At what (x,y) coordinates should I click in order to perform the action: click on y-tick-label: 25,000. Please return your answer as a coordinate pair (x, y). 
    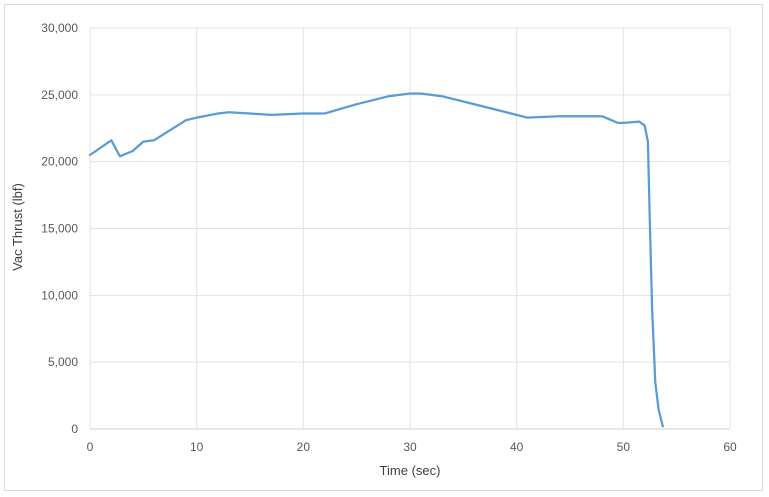
    Looking at the image, I should click on (59, 95).